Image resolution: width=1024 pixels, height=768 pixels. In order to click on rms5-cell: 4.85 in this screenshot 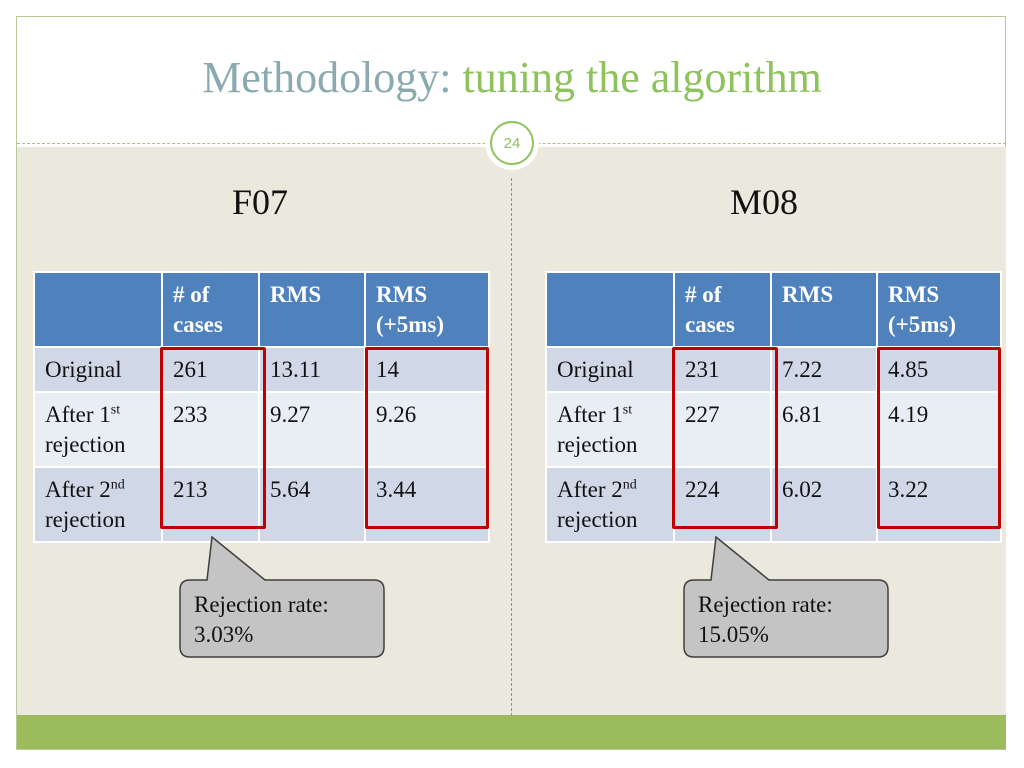, I will do `click(939, 369)`.